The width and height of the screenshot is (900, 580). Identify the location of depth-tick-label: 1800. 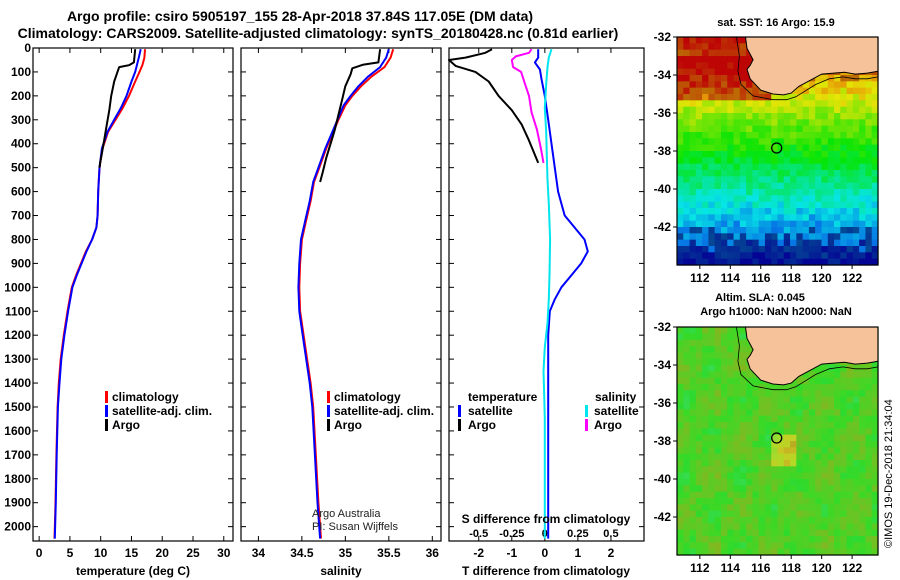
(17, 479).